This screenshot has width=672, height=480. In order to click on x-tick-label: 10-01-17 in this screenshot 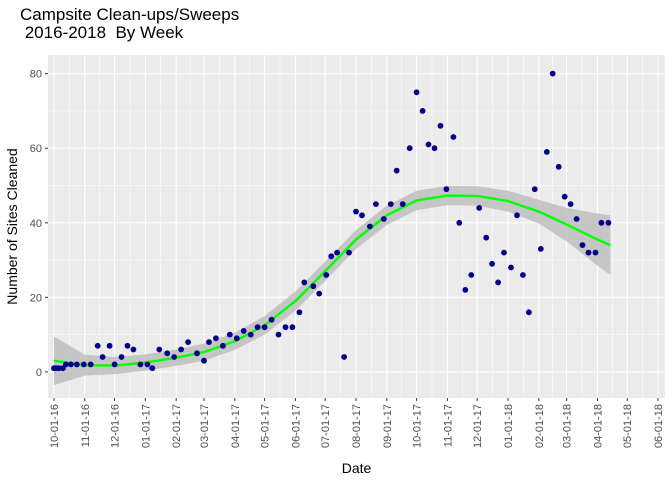, I will do `click(418, 426)`.